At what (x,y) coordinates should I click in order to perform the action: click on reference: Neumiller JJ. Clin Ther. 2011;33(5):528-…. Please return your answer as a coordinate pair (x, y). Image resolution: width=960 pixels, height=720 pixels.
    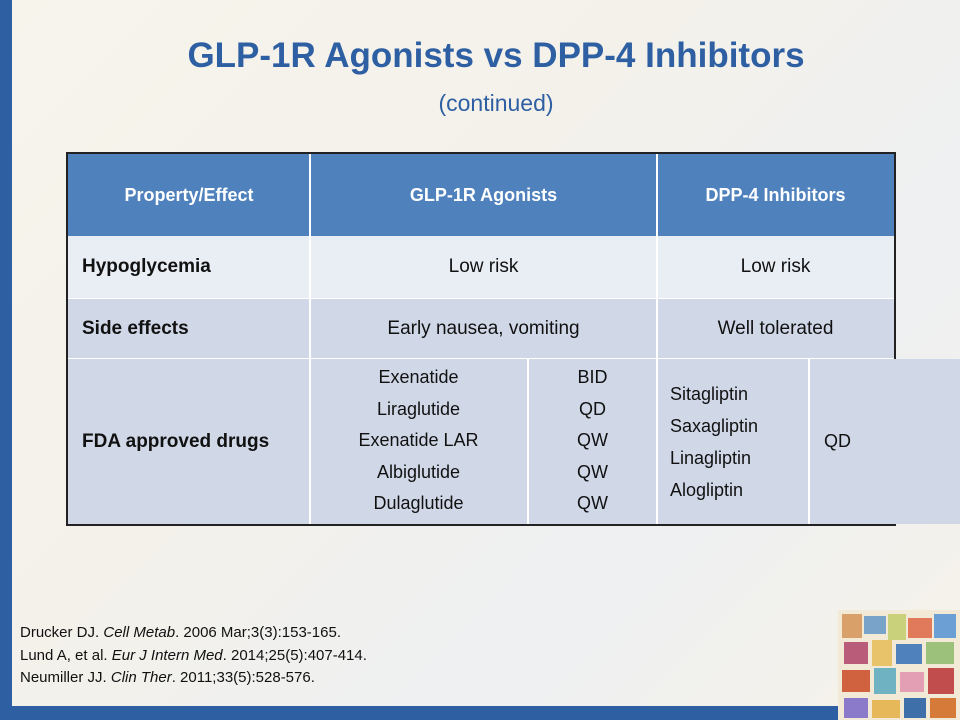
    Looking at the image, I should click on (193, 678).